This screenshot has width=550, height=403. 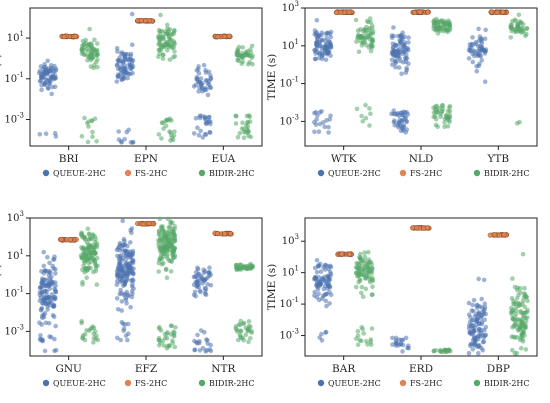 I want to click on x-tick-label: EUA, so click(x=223, y=159).